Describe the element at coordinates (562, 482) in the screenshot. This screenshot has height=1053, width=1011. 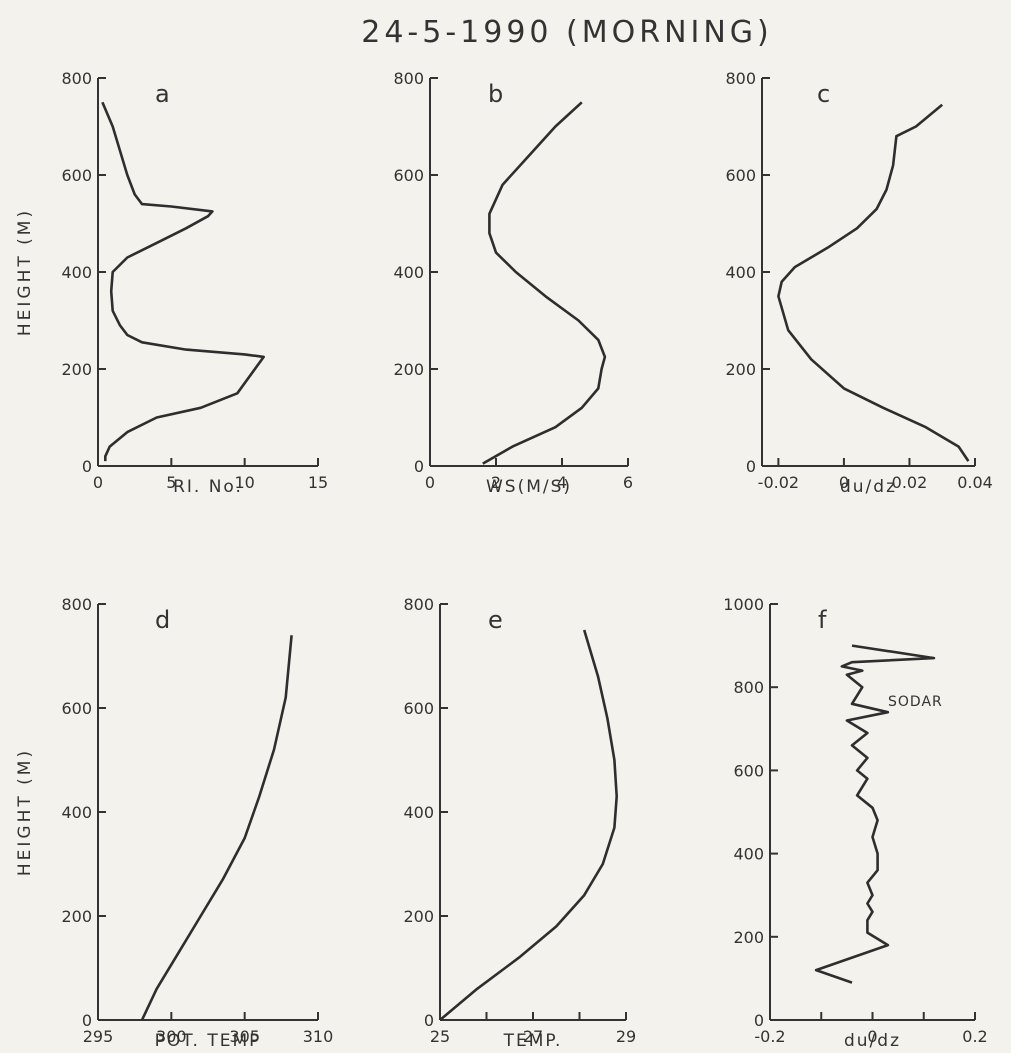
I see `x-tick-label: 4` at that location.